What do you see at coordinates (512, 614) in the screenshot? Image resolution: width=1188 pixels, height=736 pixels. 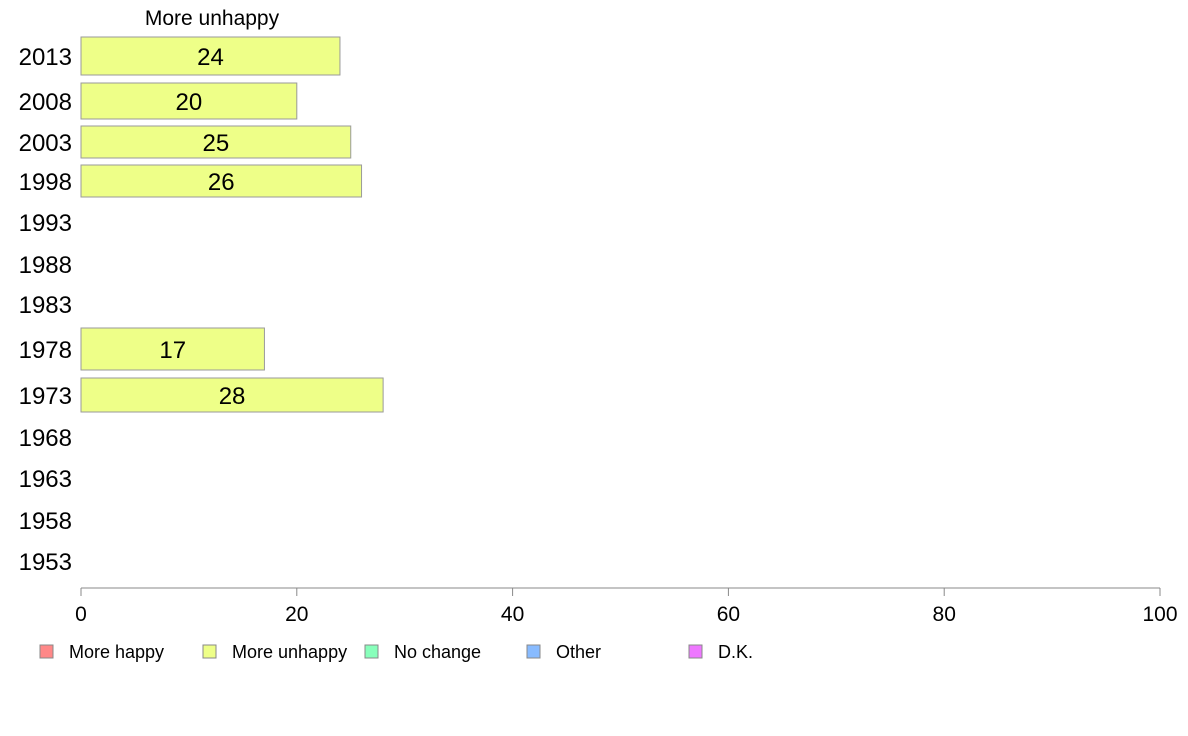 I see `x-tick-label-40: 40` at bounding box center [512, 614].